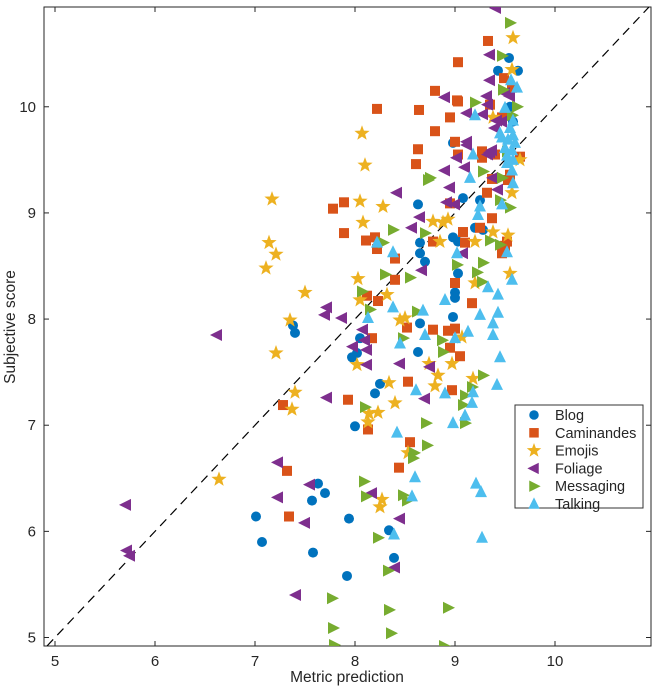  I want to click on legend-label: Emojis, so click(577, 452).